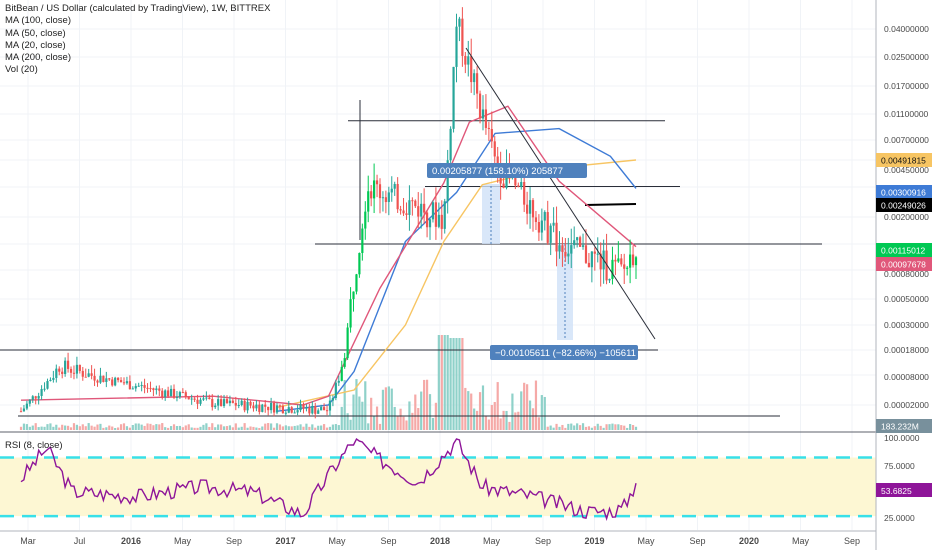 The height and width of the screenshot is (550, 932). What do you see at coordinates (38, 21) in the screenshot?
I see `legend-ma100: MA (100, close)` at bounding box center [38, 21].